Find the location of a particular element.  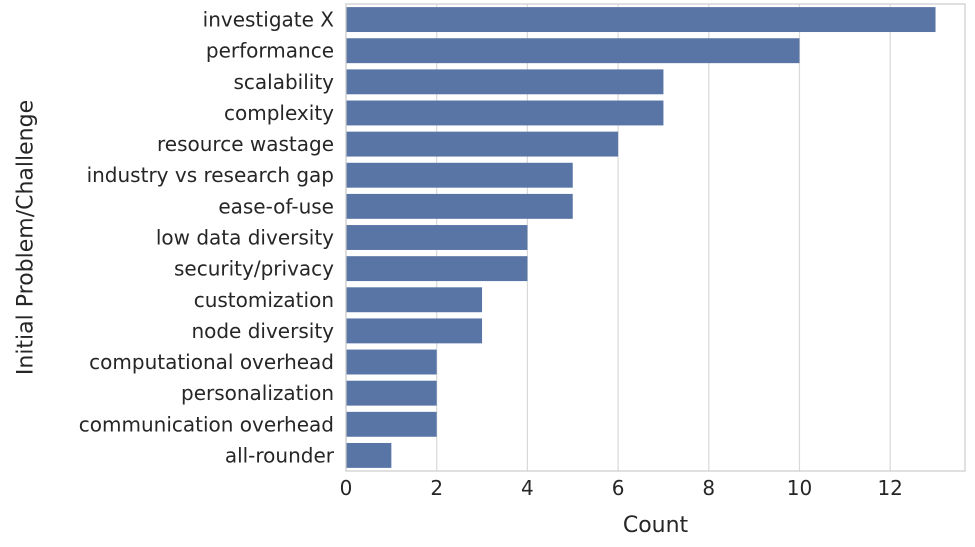

y-tick-label-14: all-rounder is located at coordinates (280, 455).